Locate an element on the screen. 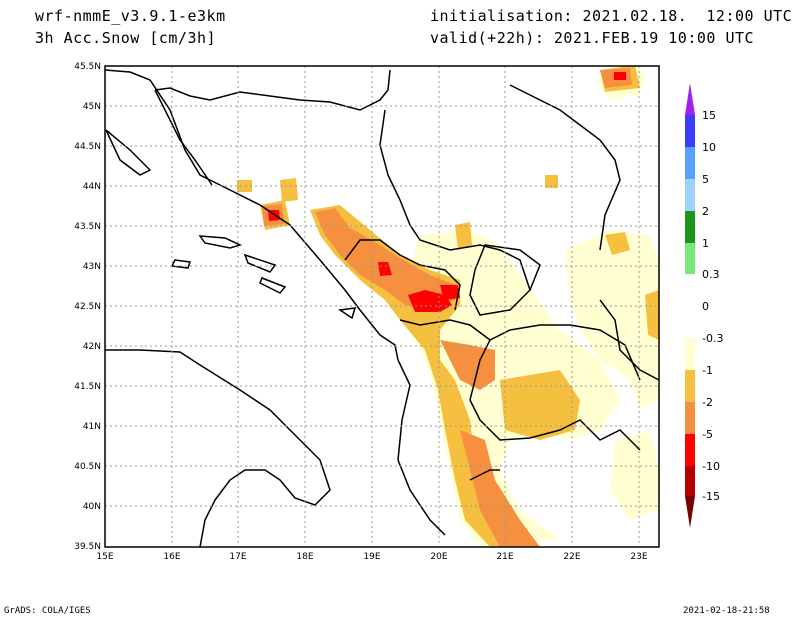 This screenshot has width=800, height=618. footer-credit: GrADS: COLA/IGES is located at coordinates (47, 611).